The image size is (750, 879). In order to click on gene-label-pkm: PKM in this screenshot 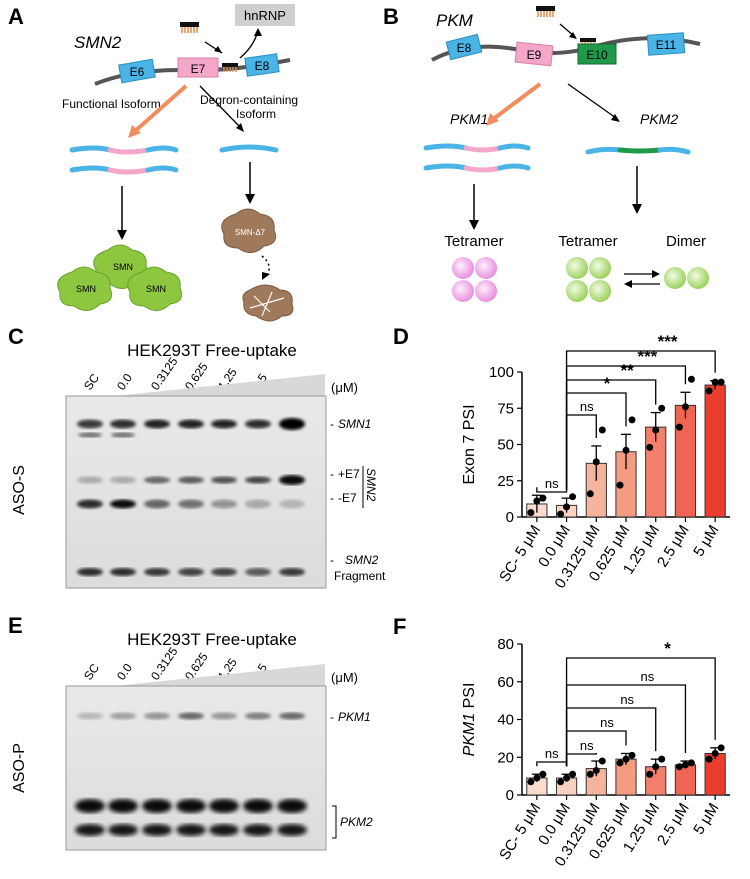, I will do `click(455, 20)`.